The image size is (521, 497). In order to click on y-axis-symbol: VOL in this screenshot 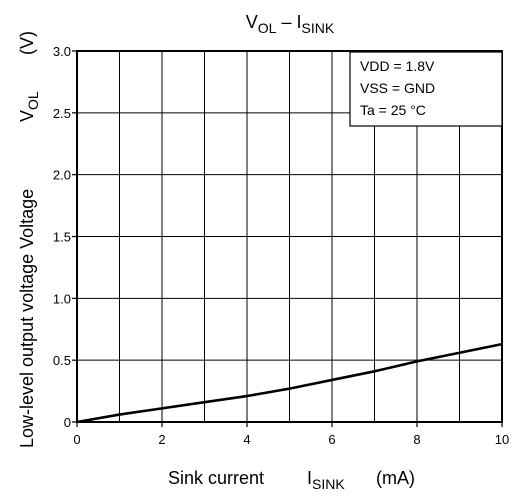, I will do `click(29, 106)`.